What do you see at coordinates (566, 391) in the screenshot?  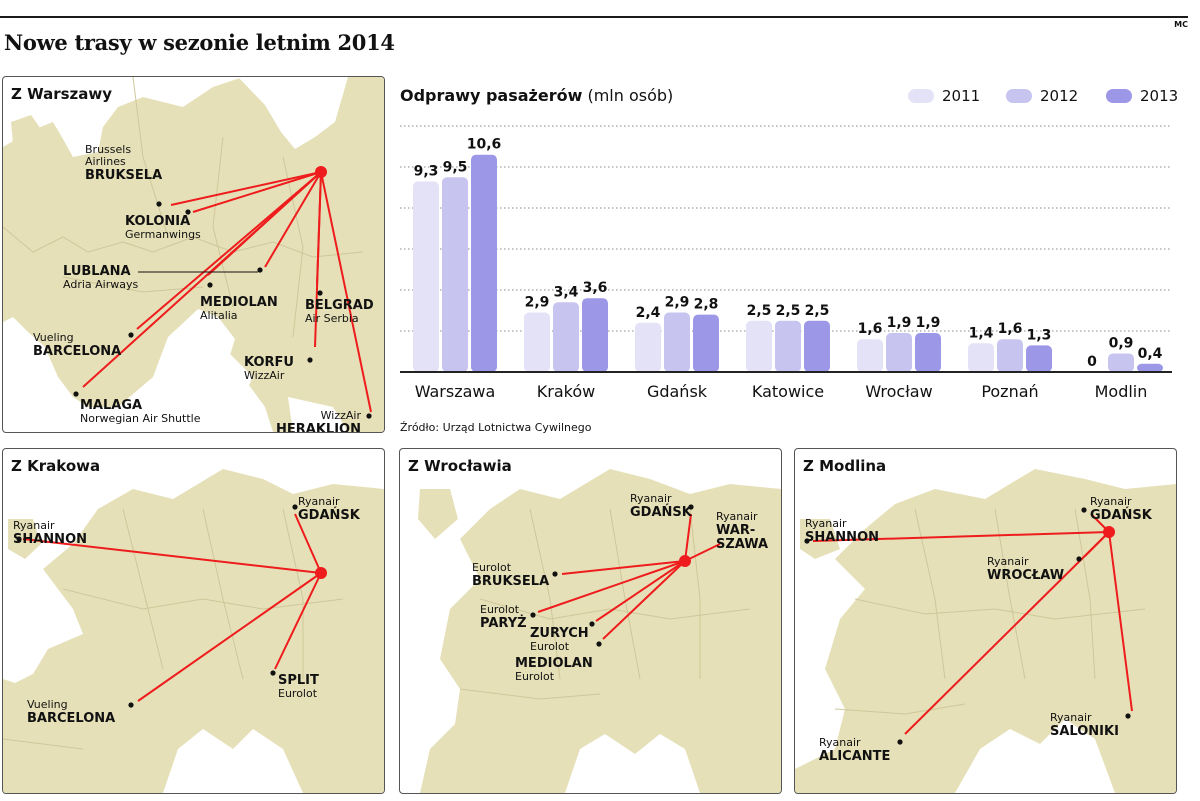 I see `category-label: Kraków` at bounding box center [566, 391].